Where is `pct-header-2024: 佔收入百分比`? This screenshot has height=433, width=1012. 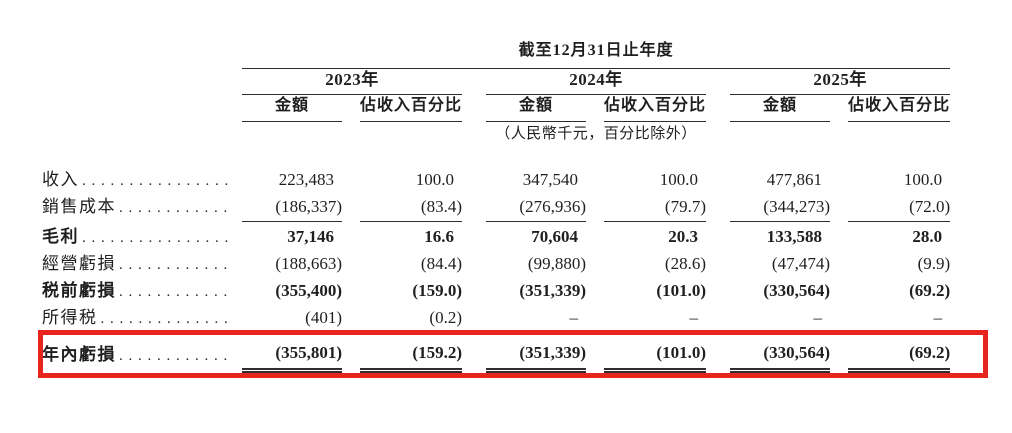
pct-header-2024: 佔收入百分比 is located at coordinates (655, 108).